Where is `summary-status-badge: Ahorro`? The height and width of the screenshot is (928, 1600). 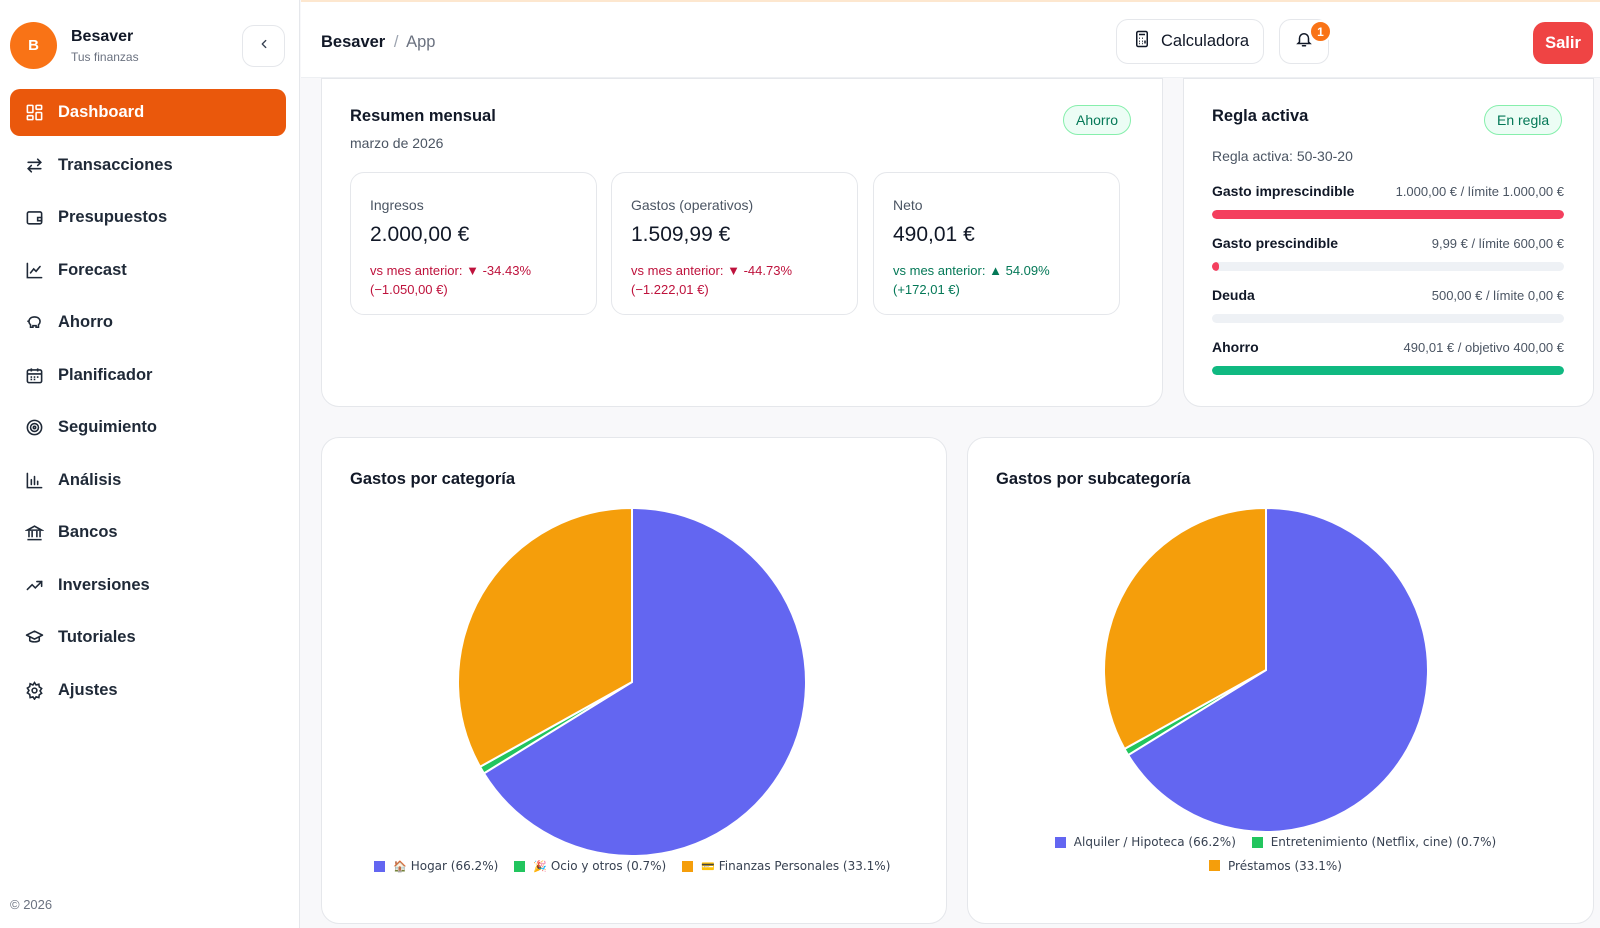 summary-status-badge: Ahorro is located at coordinates (1097, 120).